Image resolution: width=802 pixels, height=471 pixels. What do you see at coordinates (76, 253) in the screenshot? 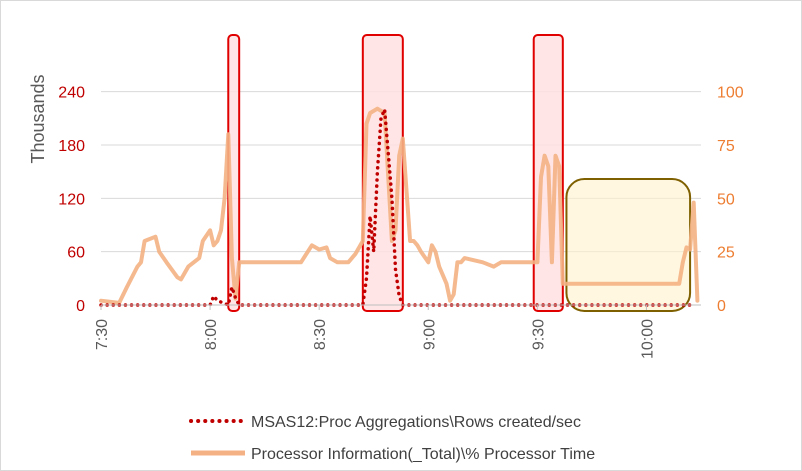
I see `y-tick-left: 60` at bounding box center [76, 253].